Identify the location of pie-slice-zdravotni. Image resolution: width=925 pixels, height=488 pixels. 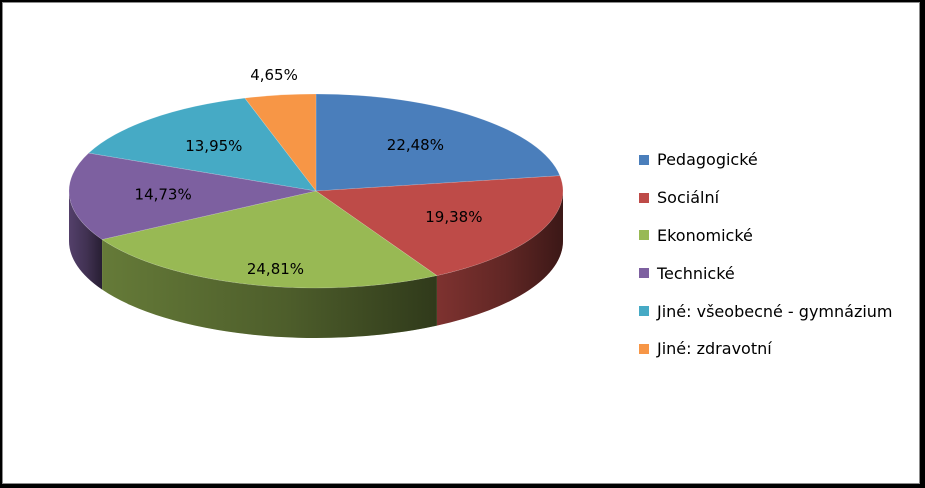
(280, 142).